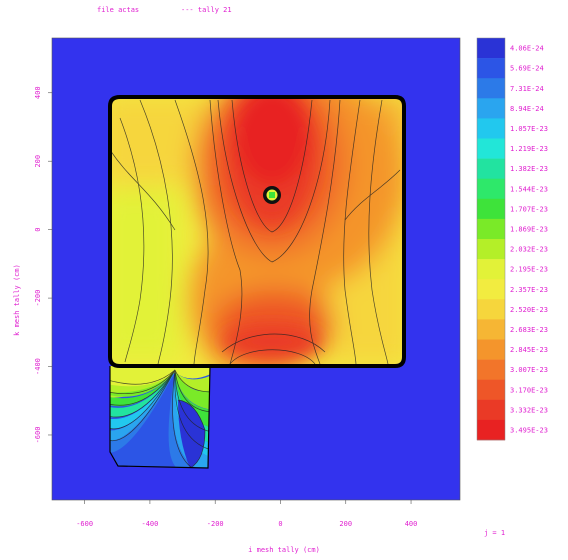 The width and height of the screenshot is (568, 560). What do you see at coordinates (529, 189) in the screenshot?
I see `colorbar-label: 1.544E-23` at bounding box center [529, 189].